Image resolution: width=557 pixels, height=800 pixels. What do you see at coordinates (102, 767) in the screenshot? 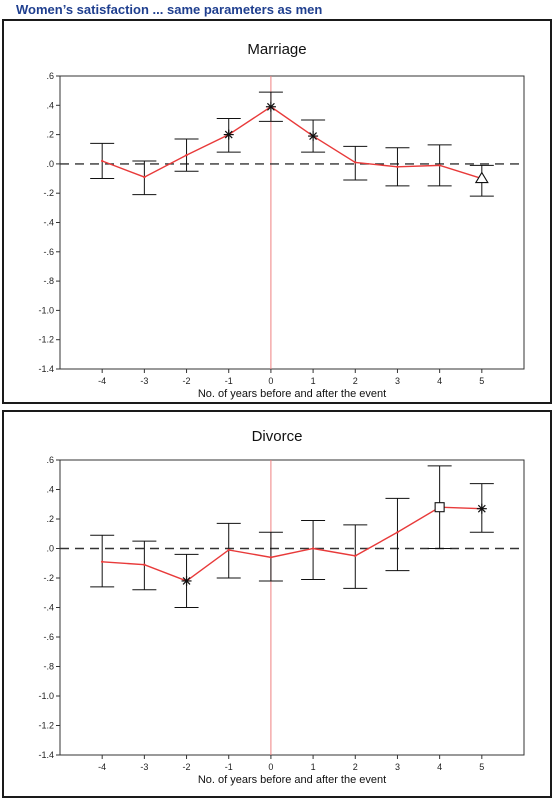
I see `divorce-x-tick-label: -4` at bounding box center [102, 767].